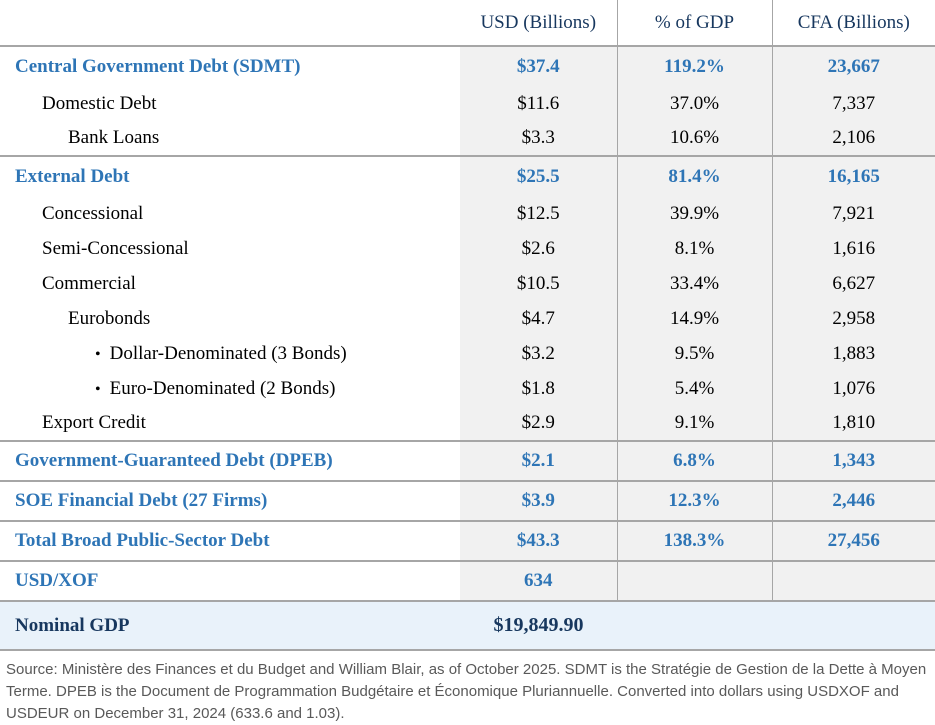 The height and width of the screenshot is (725, 935). Describe the element at coordinates (72, 176) in the screenshot. I see `row-label: External Debt` at that location.